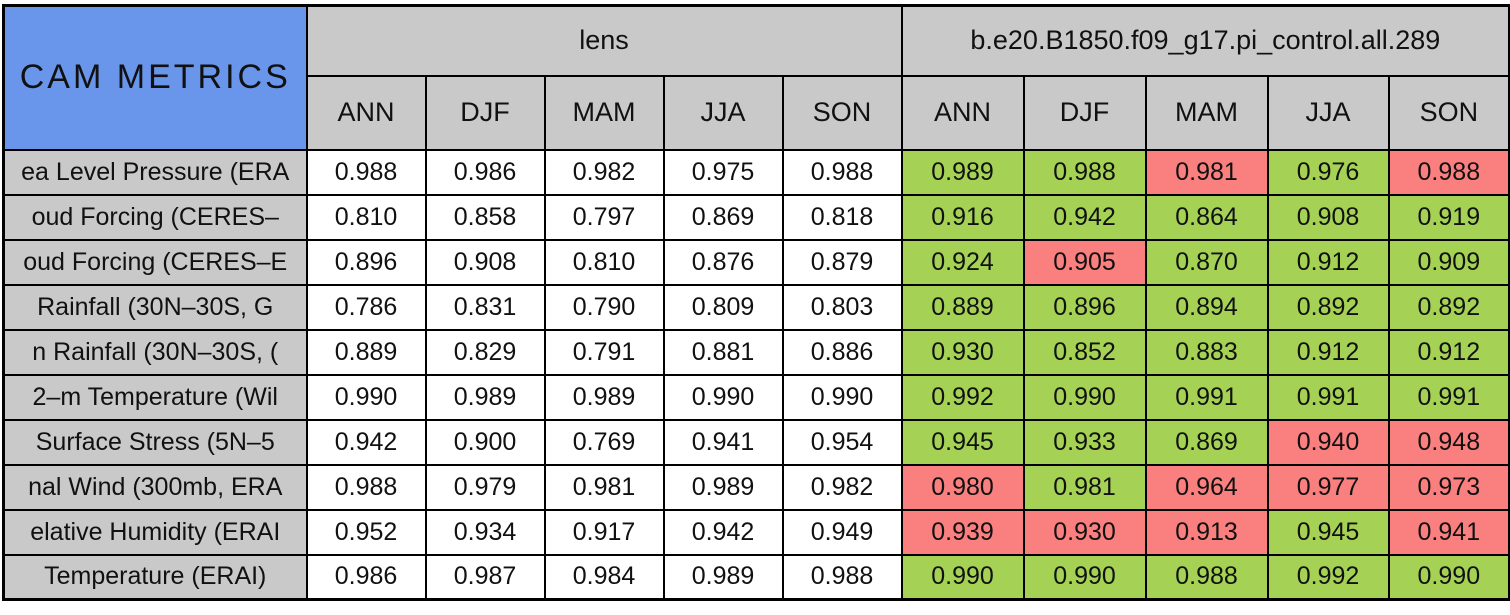 Image resolution: width=1510 pixels, height=615 pixels. I want to click on lens-value-cell: 0.818, so click(842, 217).